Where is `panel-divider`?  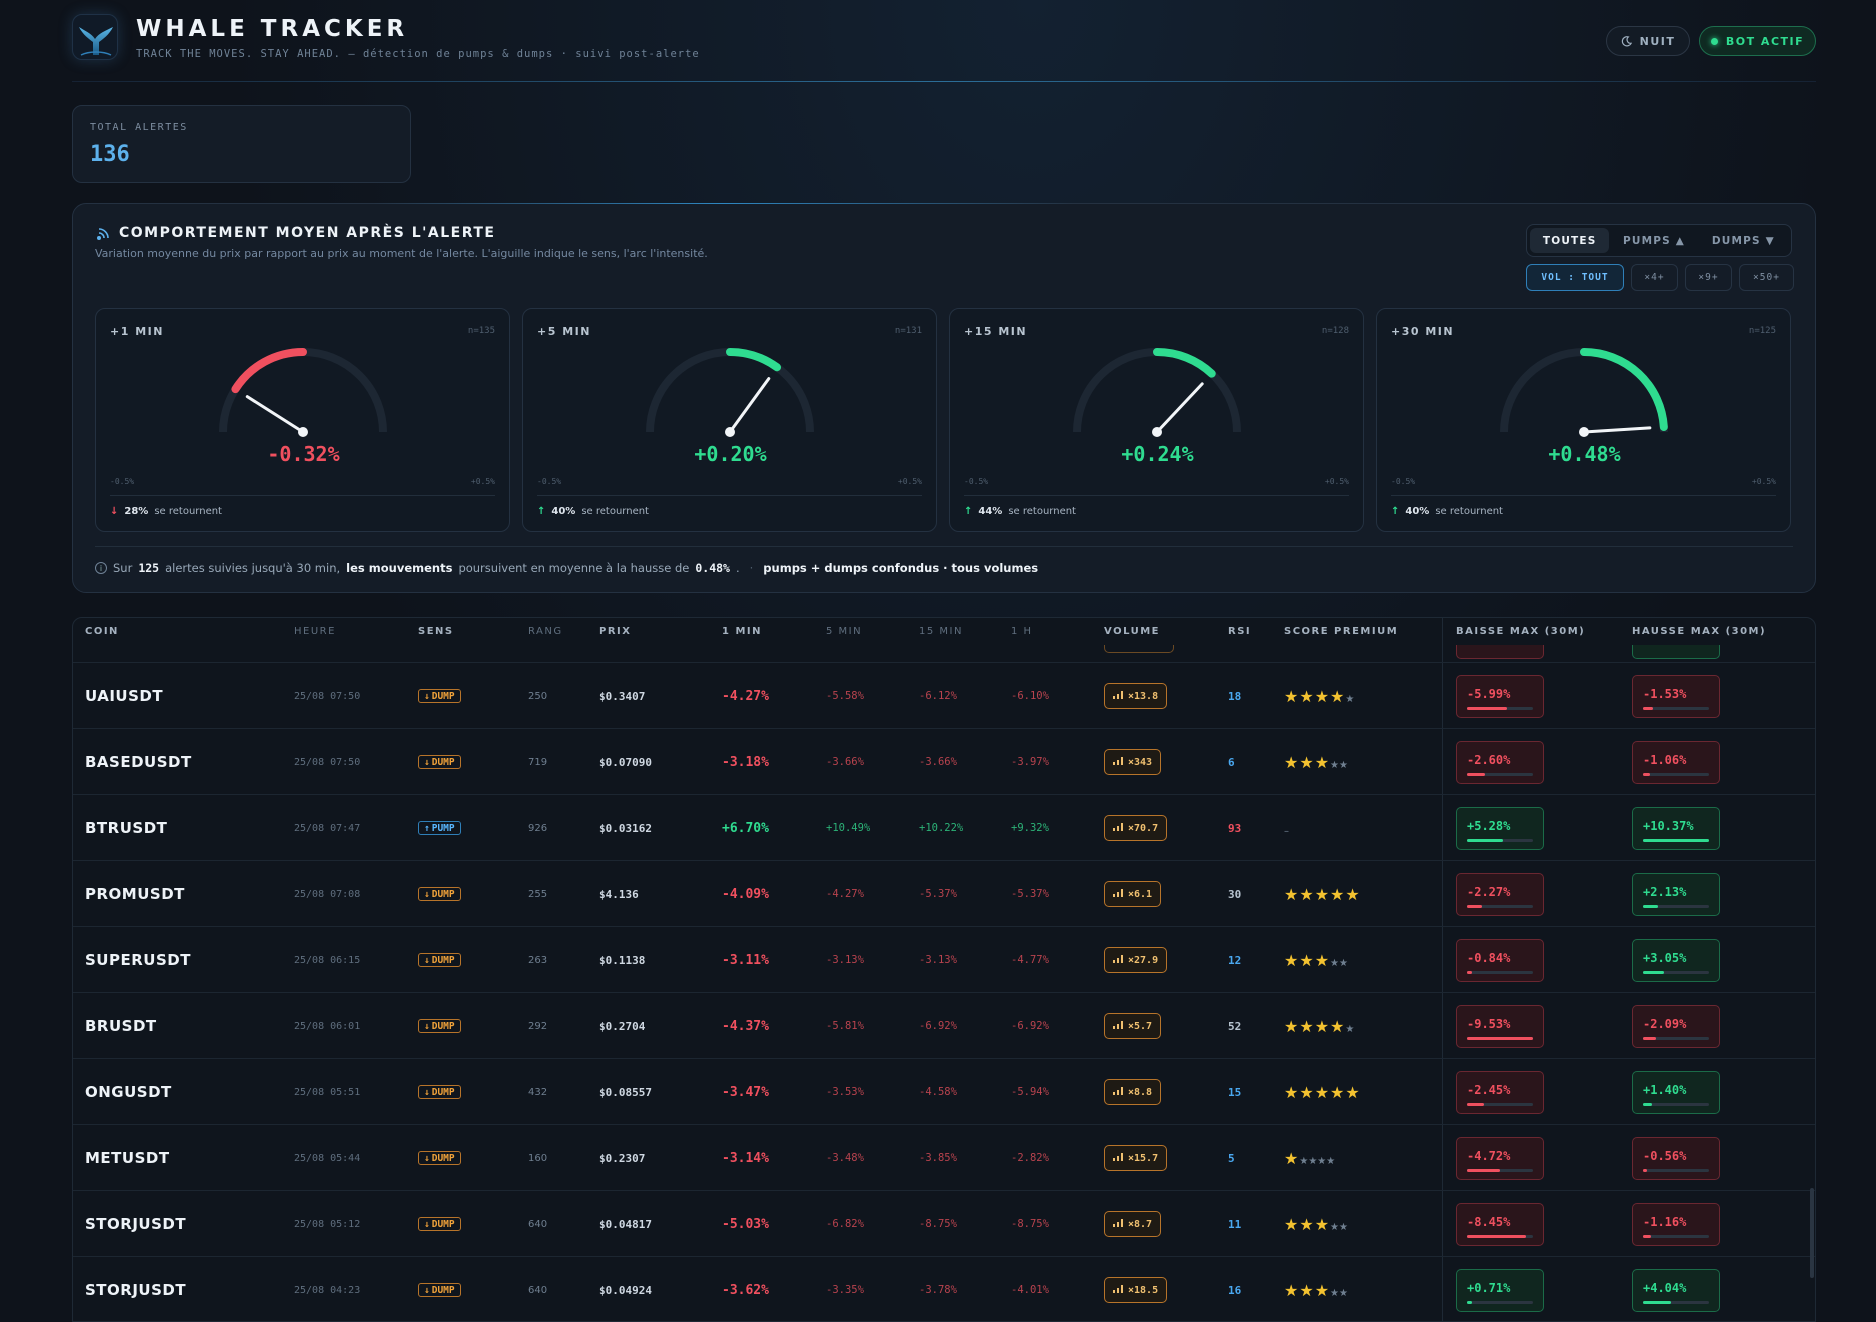
panel-divider is located at coordinates (944, 546).